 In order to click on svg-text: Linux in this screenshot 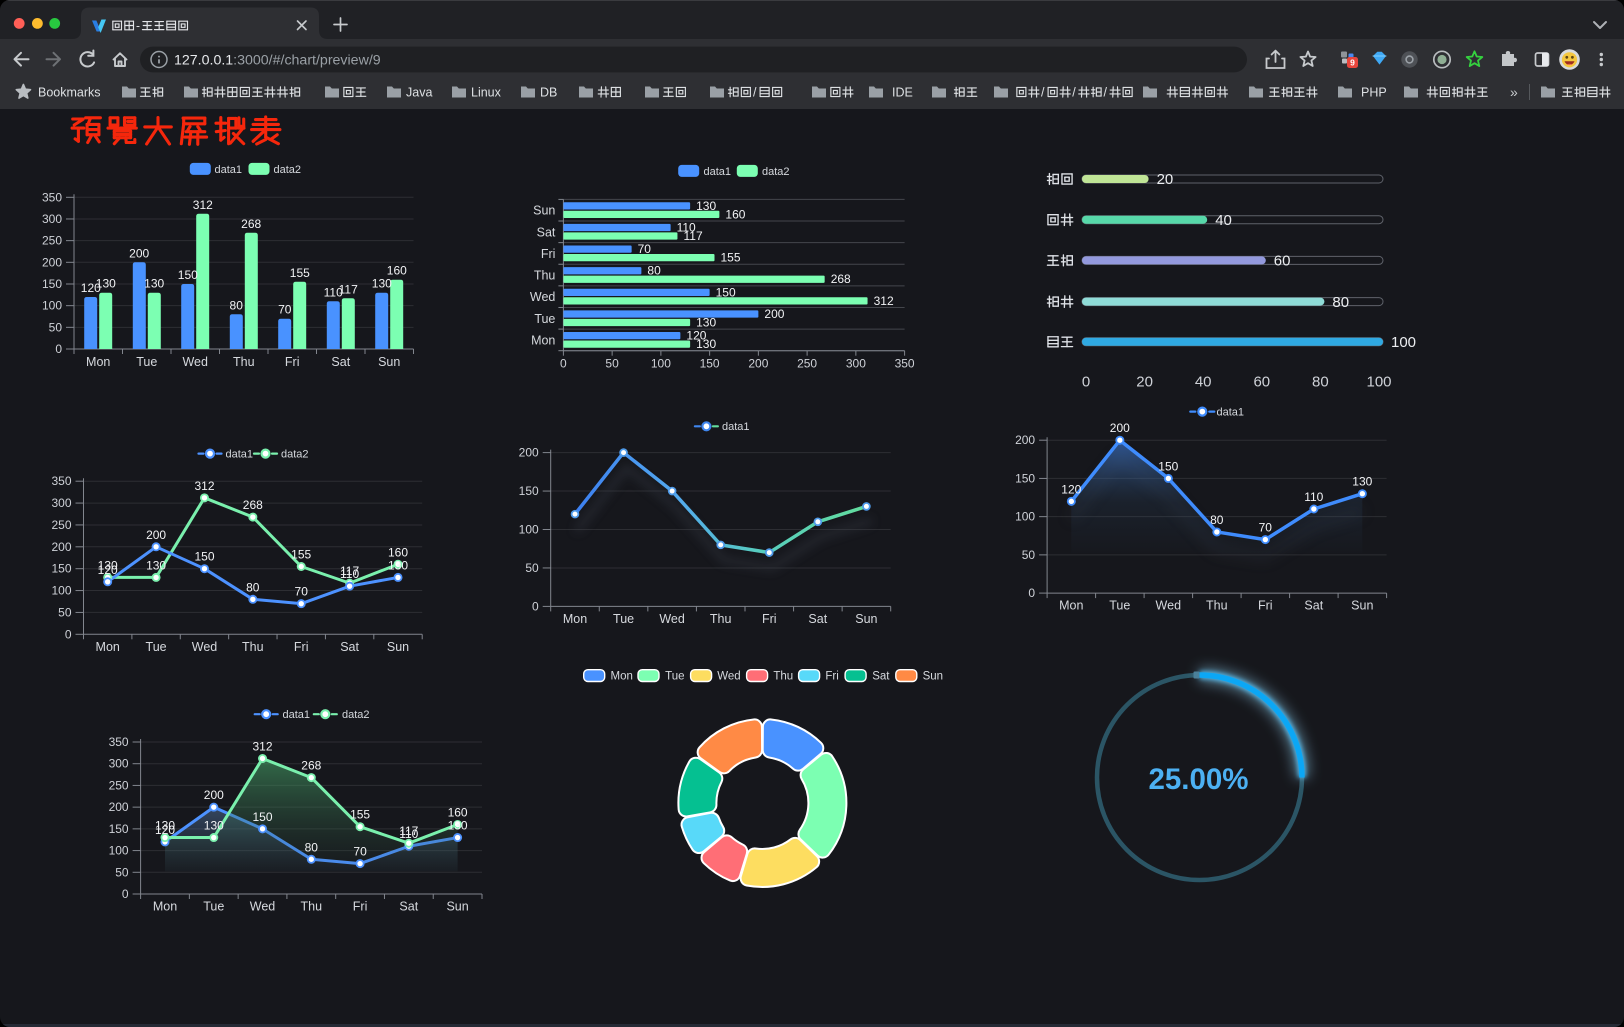, I will do `click(486, 93)`.